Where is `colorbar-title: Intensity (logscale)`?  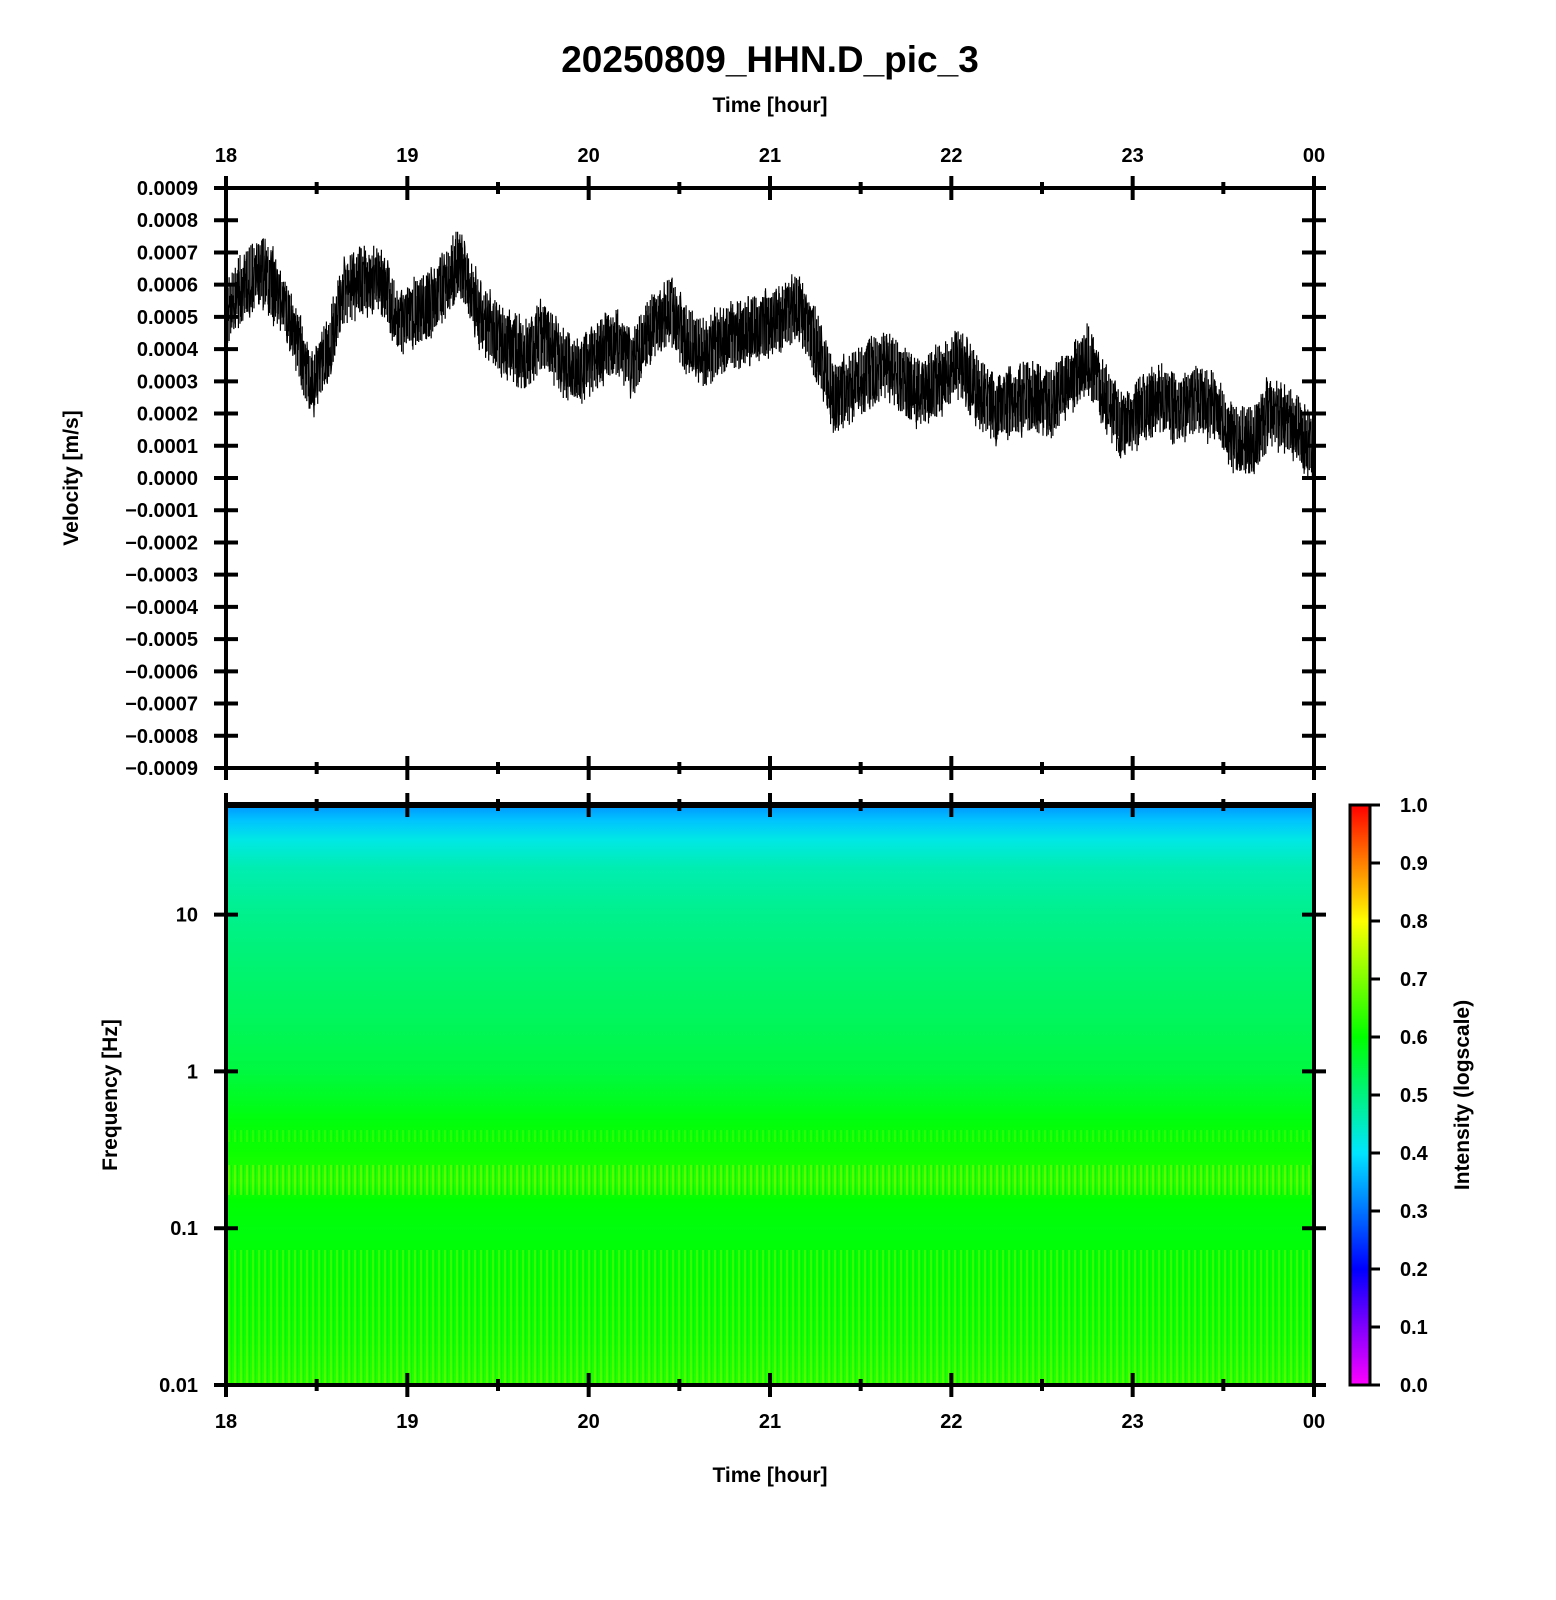
colorbar-title: Intensity (logscale) is located at coordinates (1462, 1095).